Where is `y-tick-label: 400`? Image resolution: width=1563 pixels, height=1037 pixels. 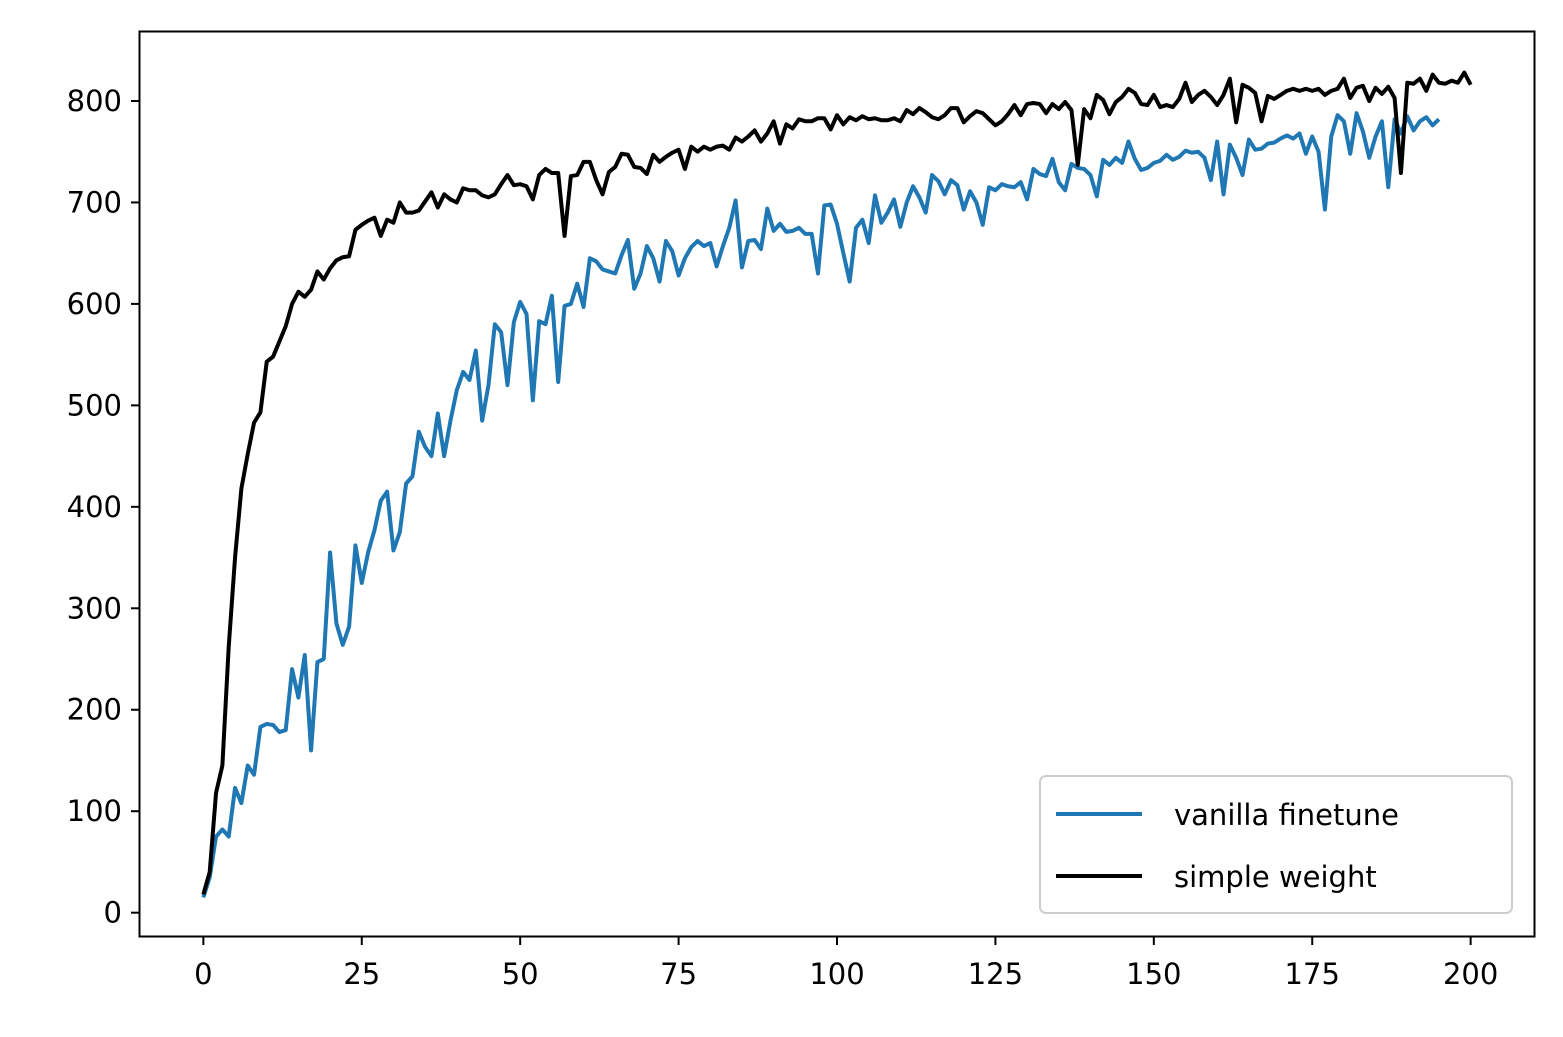 y-tick-label: 400 is located at coordinates (94, 507).